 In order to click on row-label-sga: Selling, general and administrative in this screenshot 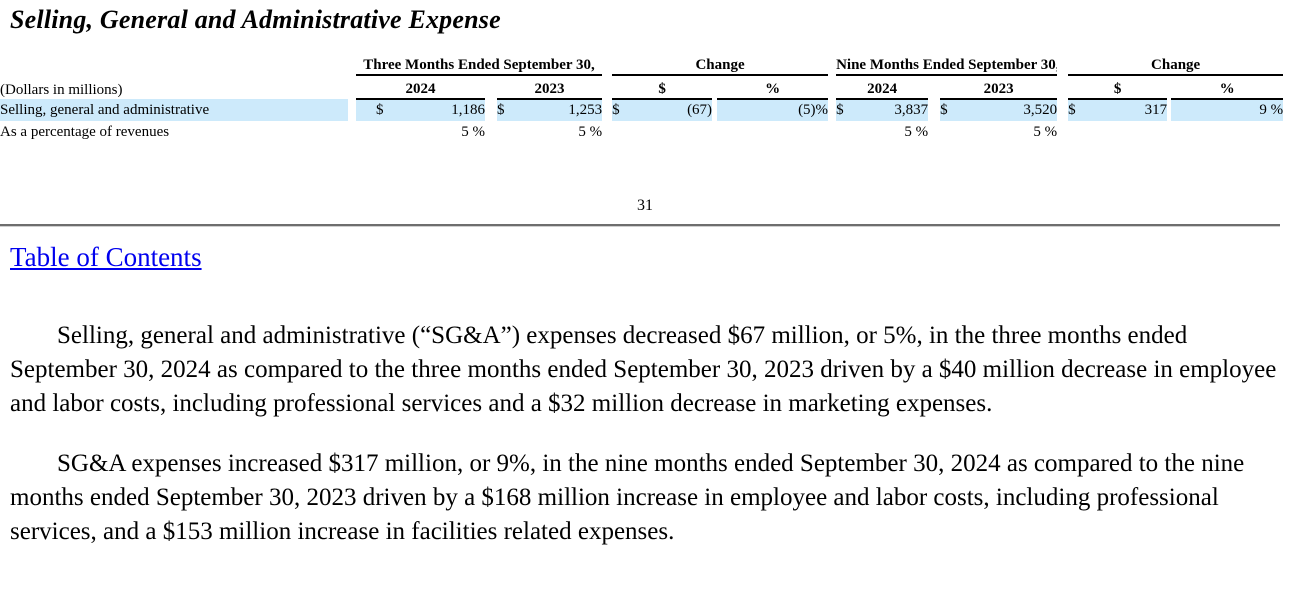, I will do `click(174, 110)`.